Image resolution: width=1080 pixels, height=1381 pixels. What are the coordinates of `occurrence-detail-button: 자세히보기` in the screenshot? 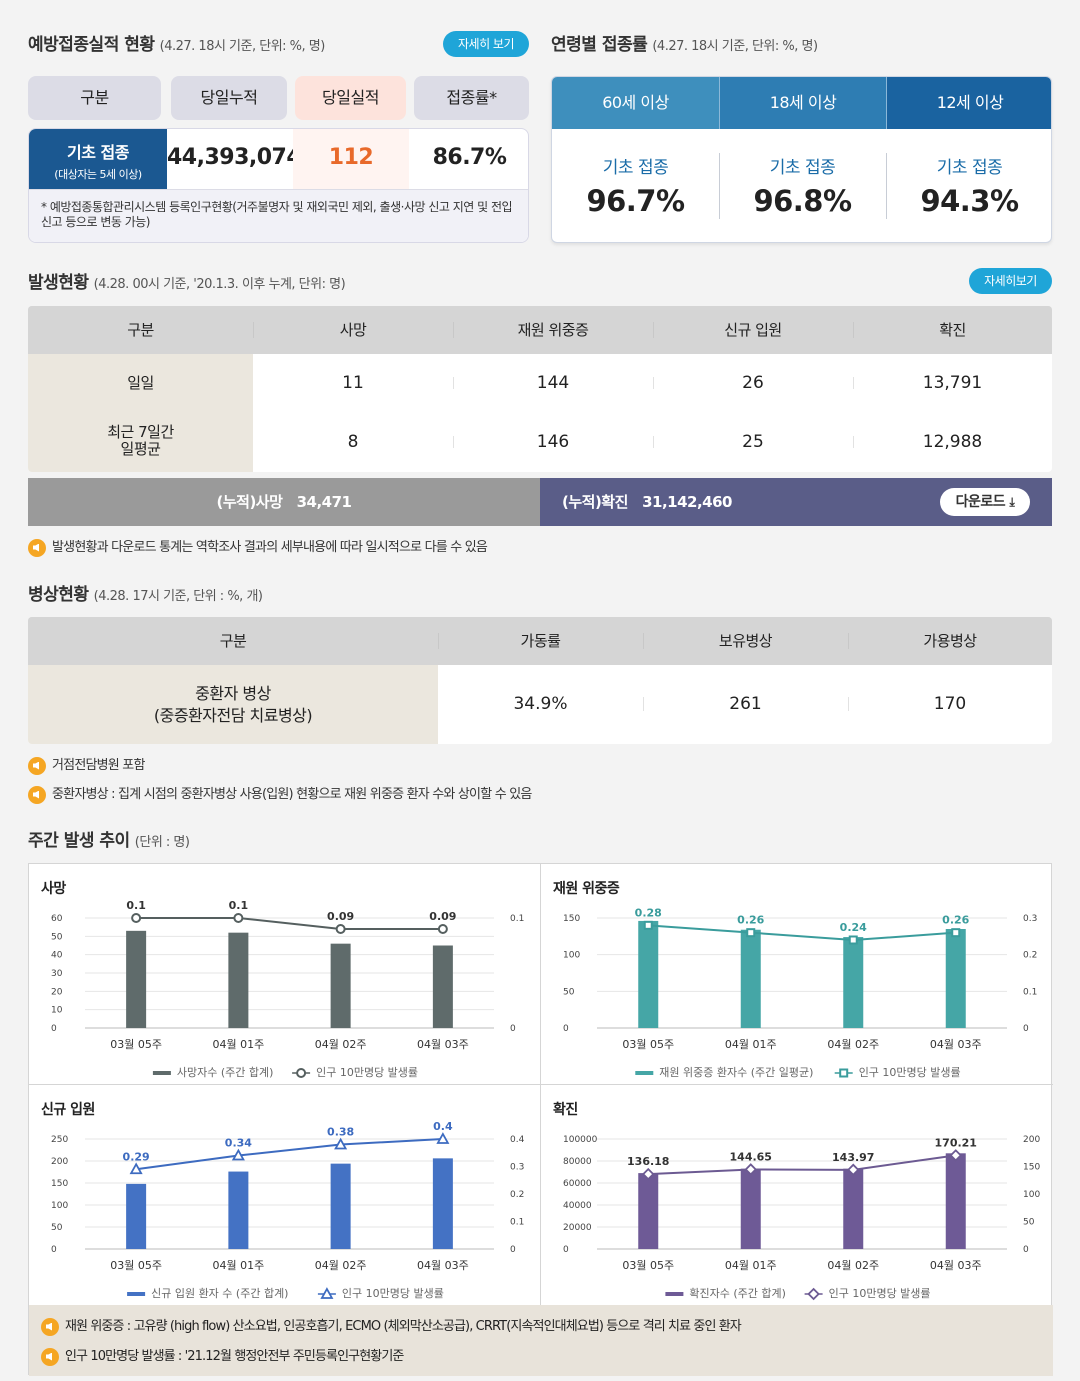 It's located at (1010, 281).